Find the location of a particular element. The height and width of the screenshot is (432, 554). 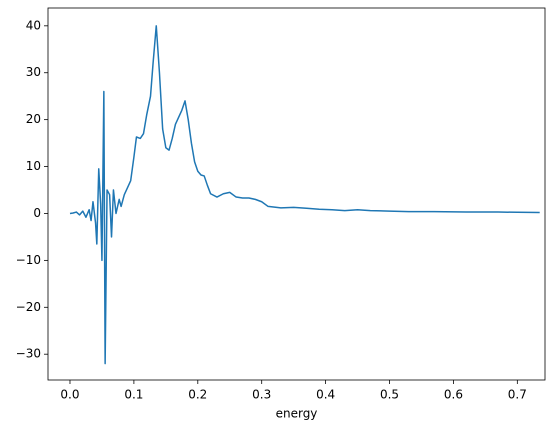

y-tick-label: 30 is located at coordinates (33, 72).